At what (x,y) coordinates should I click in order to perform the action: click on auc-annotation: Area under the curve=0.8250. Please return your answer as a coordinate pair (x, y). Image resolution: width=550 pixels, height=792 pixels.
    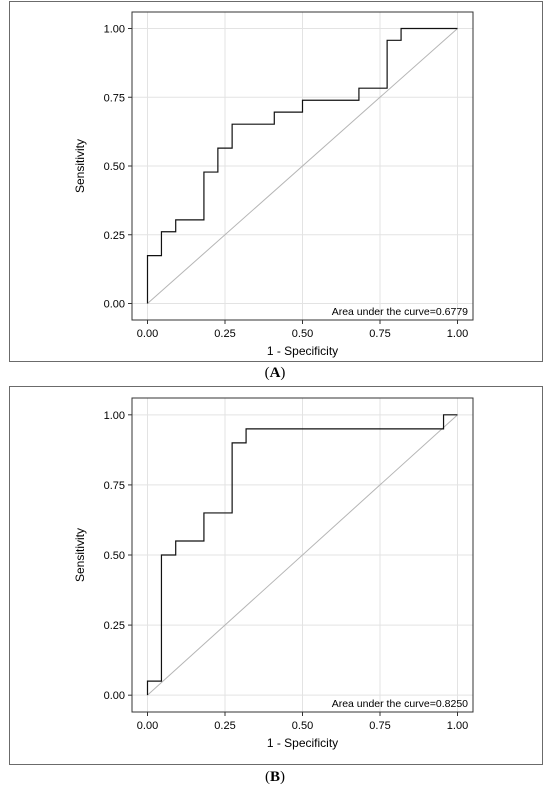
    Looking at the image, I should click on (400, 704).